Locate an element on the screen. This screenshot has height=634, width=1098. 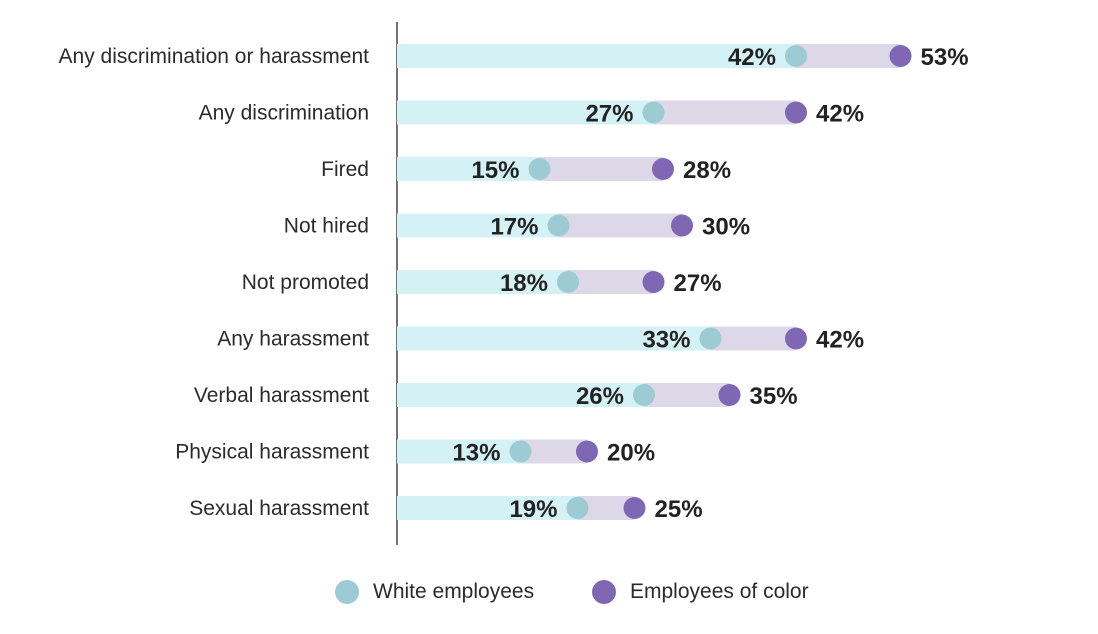
legend-label-color: Employees of color is located at coordinates (719, 591).